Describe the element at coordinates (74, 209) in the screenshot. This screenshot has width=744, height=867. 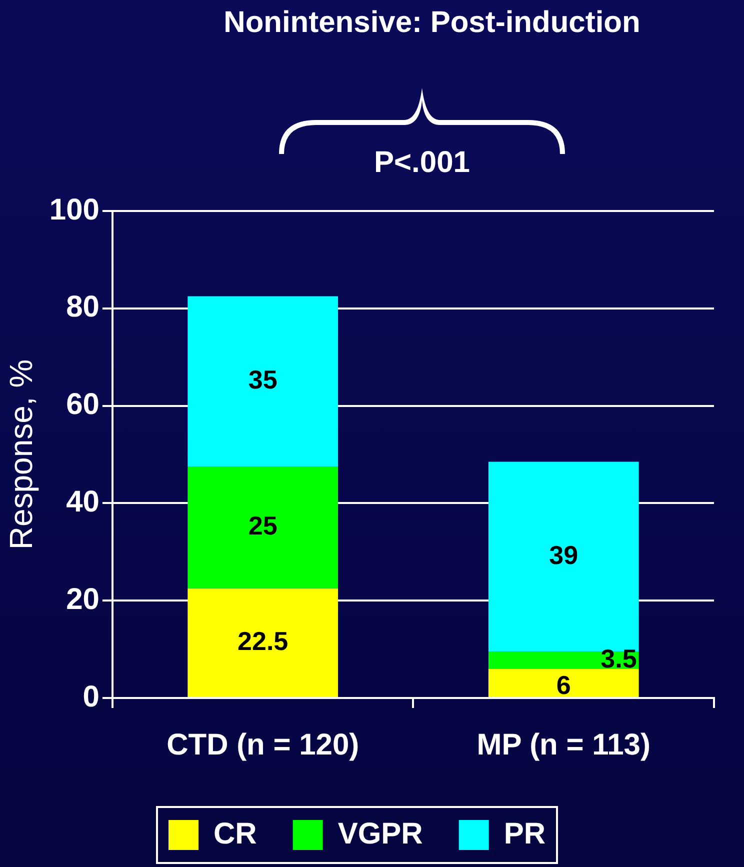
I see `y-tick-label: 100` at that location.